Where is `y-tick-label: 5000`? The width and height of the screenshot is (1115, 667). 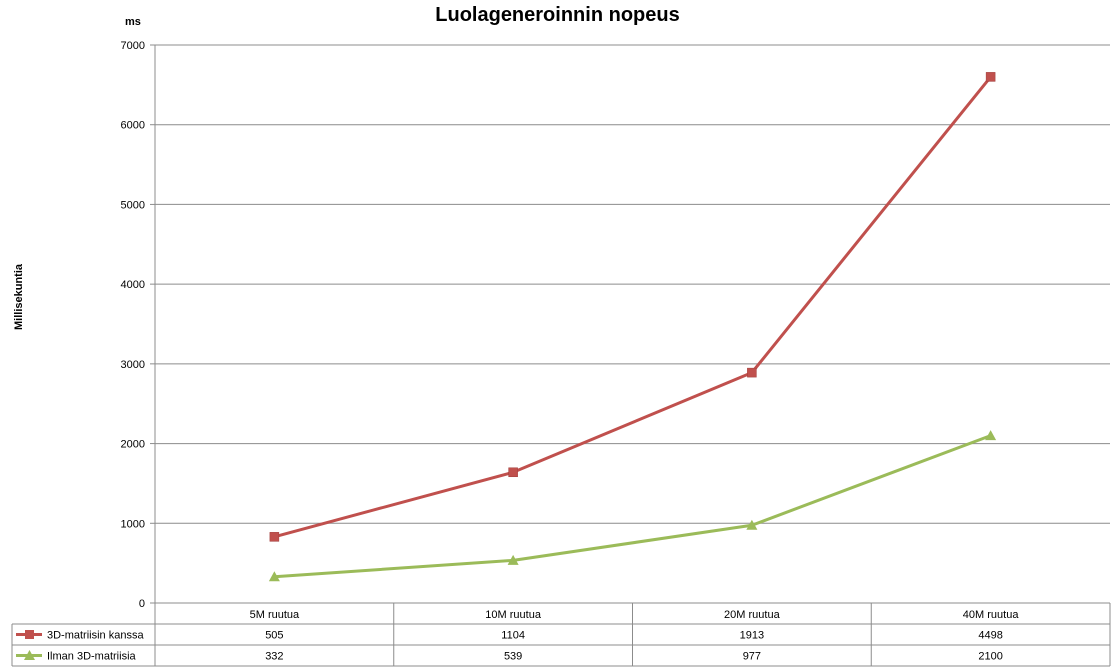 y-tick-label: 5000 is located at coordinates (133, 205).